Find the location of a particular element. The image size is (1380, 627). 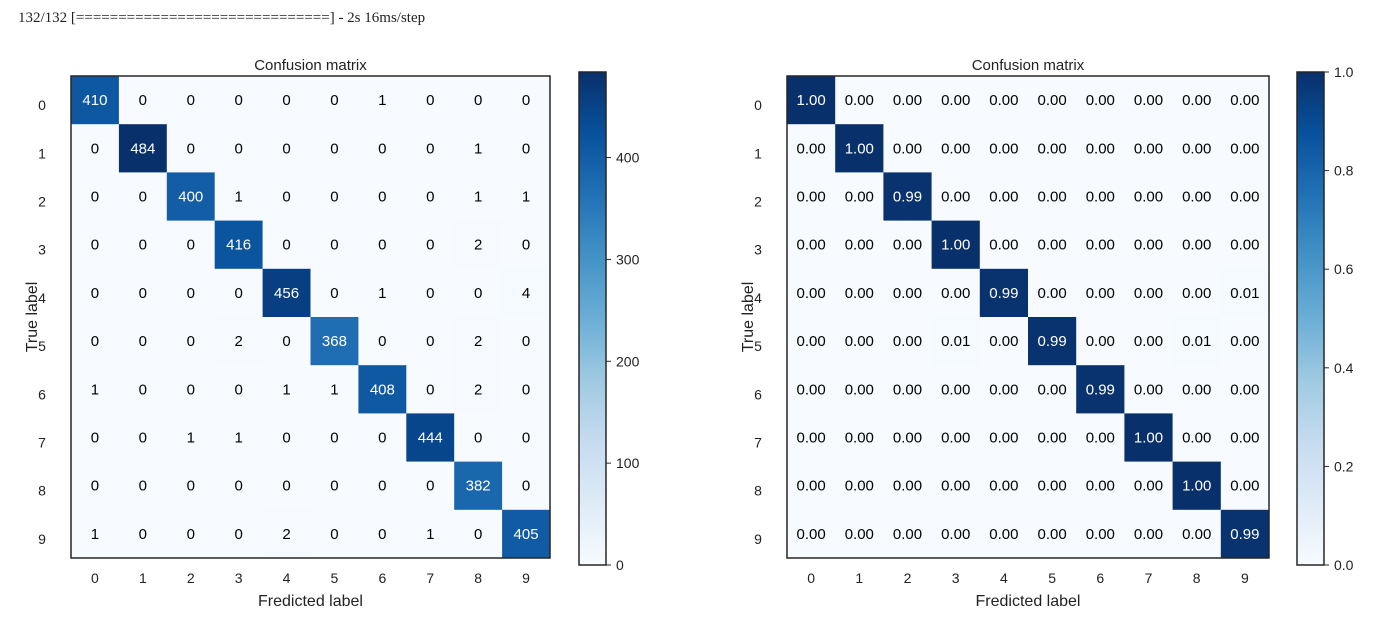

cell-value-label: 0.01 is located at coordinates (955, 341).